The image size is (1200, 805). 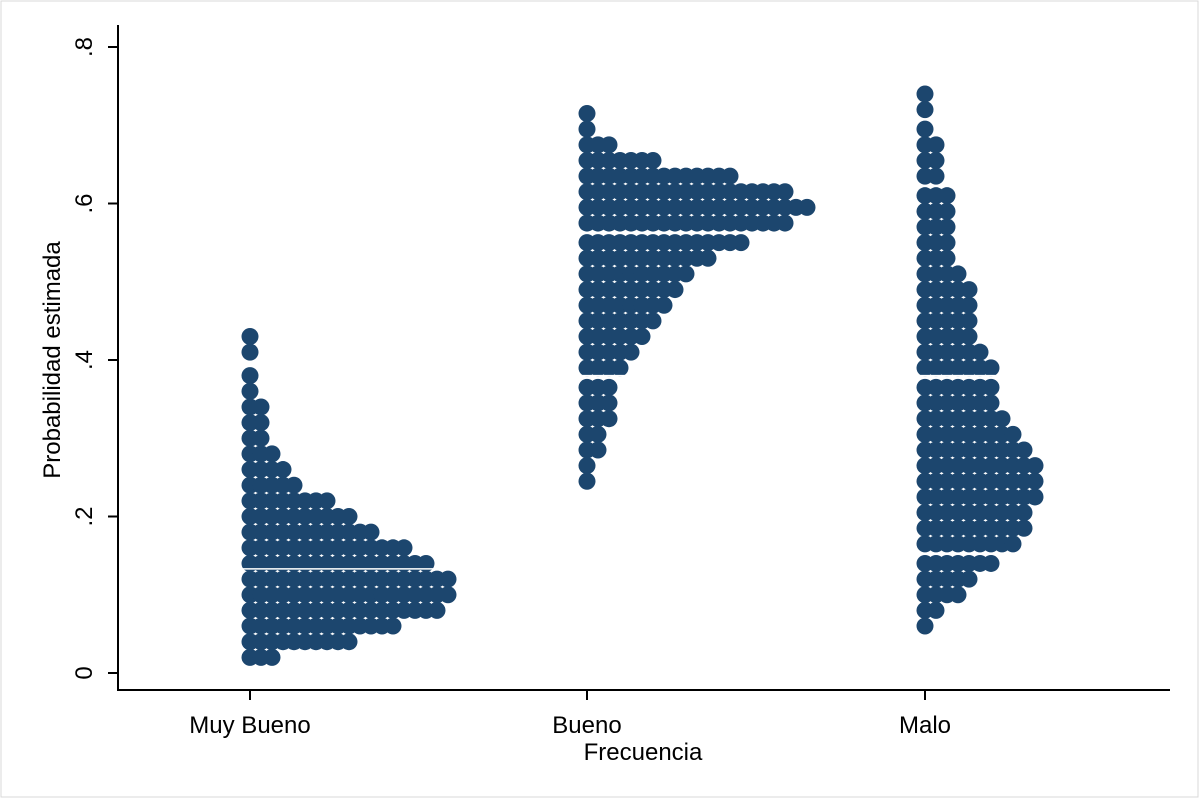 I want to click on y-axis-title: Probabilidad estimada, so click(x=52, y=360).